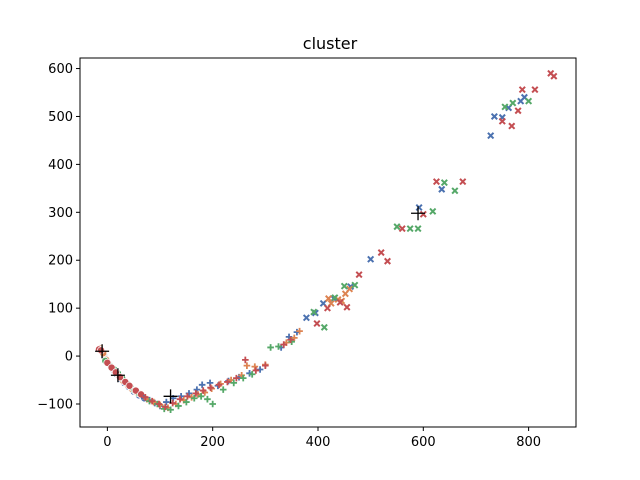 This screenshot has width=640, height=480. I want to click on x-tick-label: 0, so click(107, 442).